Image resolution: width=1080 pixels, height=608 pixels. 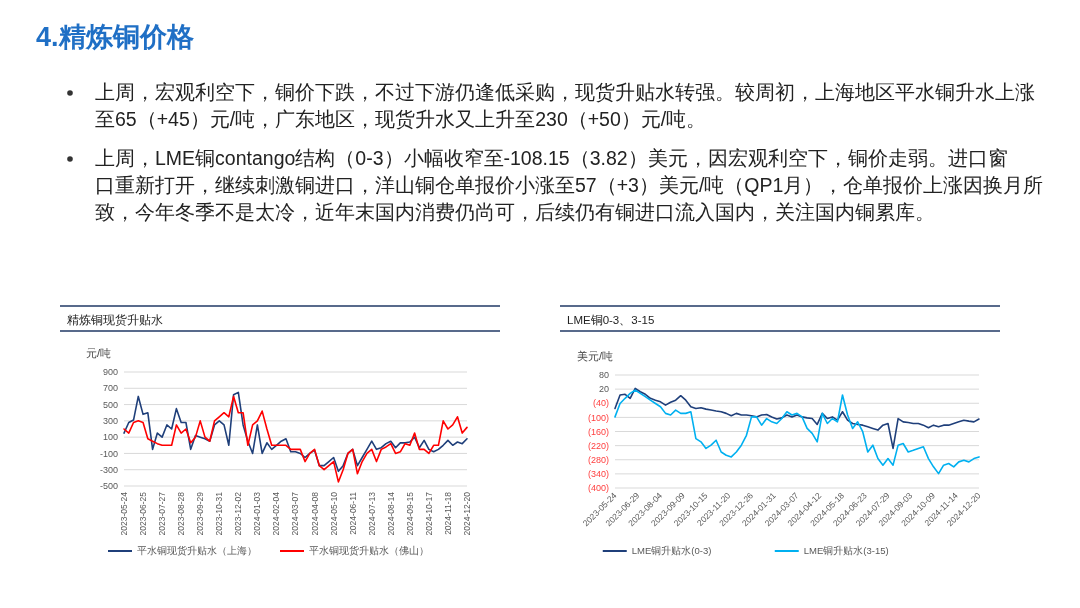 I want to click on y-tick-label: 100, so click(x=110, y=437).